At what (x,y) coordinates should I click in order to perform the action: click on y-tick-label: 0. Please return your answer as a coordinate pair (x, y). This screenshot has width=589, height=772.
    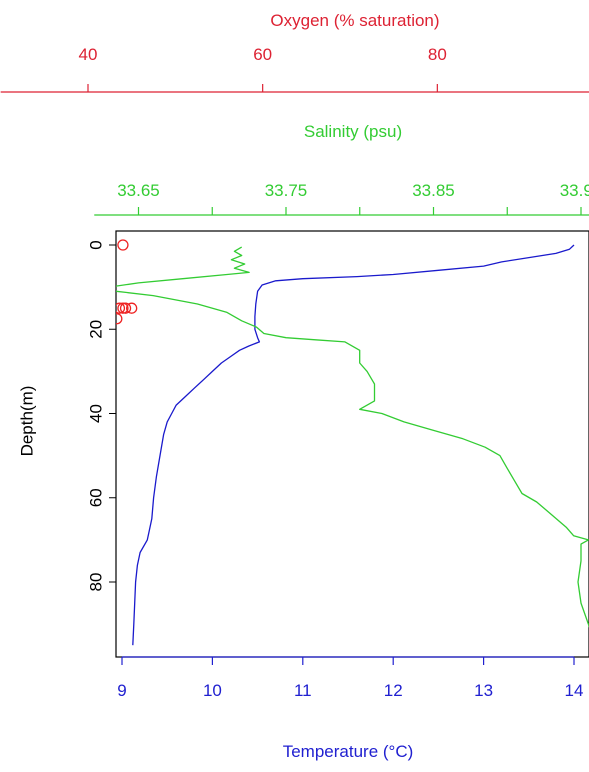
    Looking at the image, I should click on (96, 244).